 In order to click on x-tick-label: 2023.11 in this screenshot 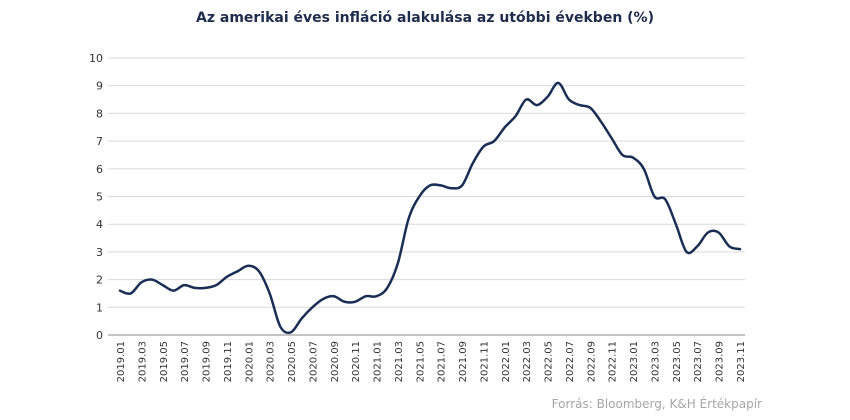, I will do `click(741, 361)`.